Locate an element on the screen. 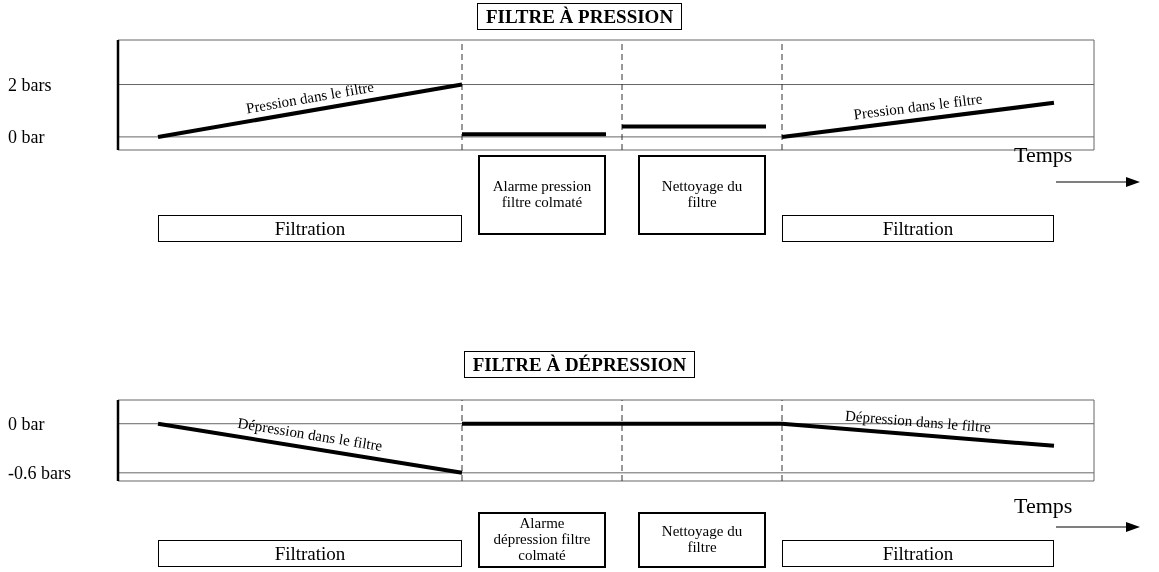 The height and width of the screenshot is (572, 1159). y-tick-label: -0.6 bars is located at coordinates (39, 473).